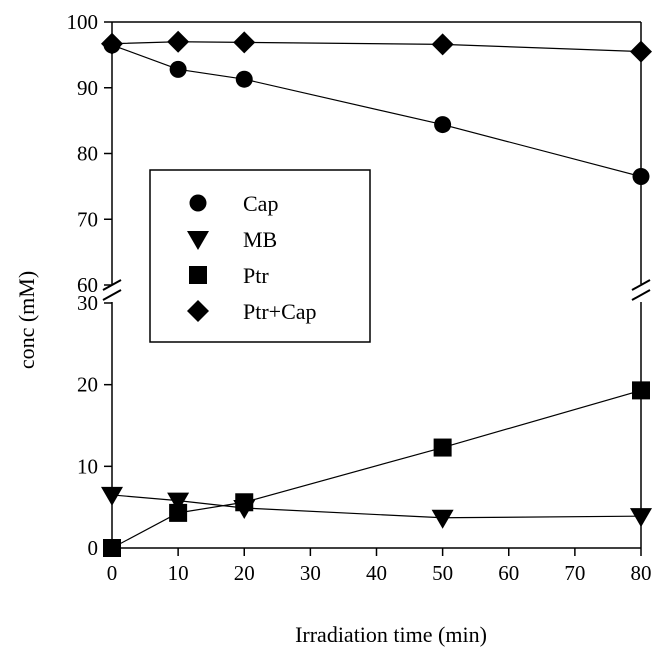 Image resolution: width=656 pixels, height=649 pixels. I want to click on series-line-ptr-cap, so click(376, 47).